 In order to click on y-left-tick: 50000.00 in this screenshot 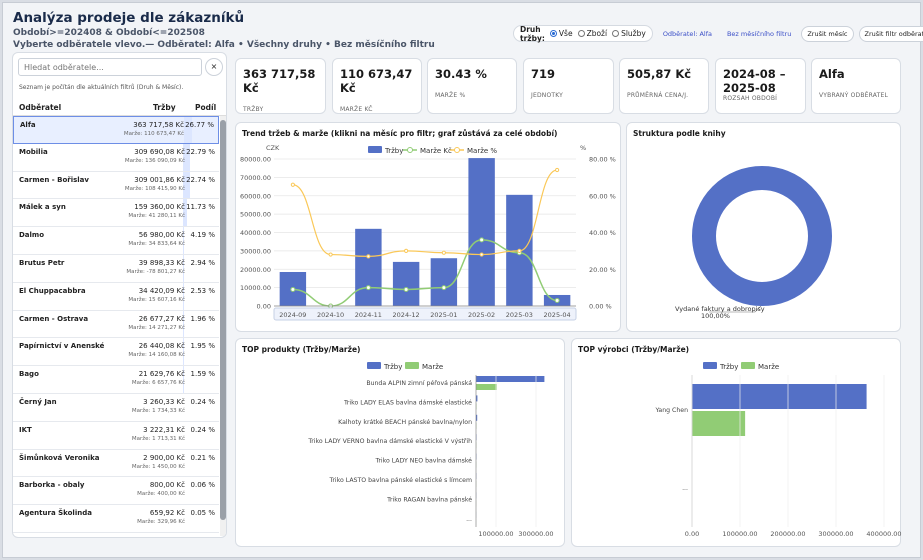, I will do `click(255, 215)`.